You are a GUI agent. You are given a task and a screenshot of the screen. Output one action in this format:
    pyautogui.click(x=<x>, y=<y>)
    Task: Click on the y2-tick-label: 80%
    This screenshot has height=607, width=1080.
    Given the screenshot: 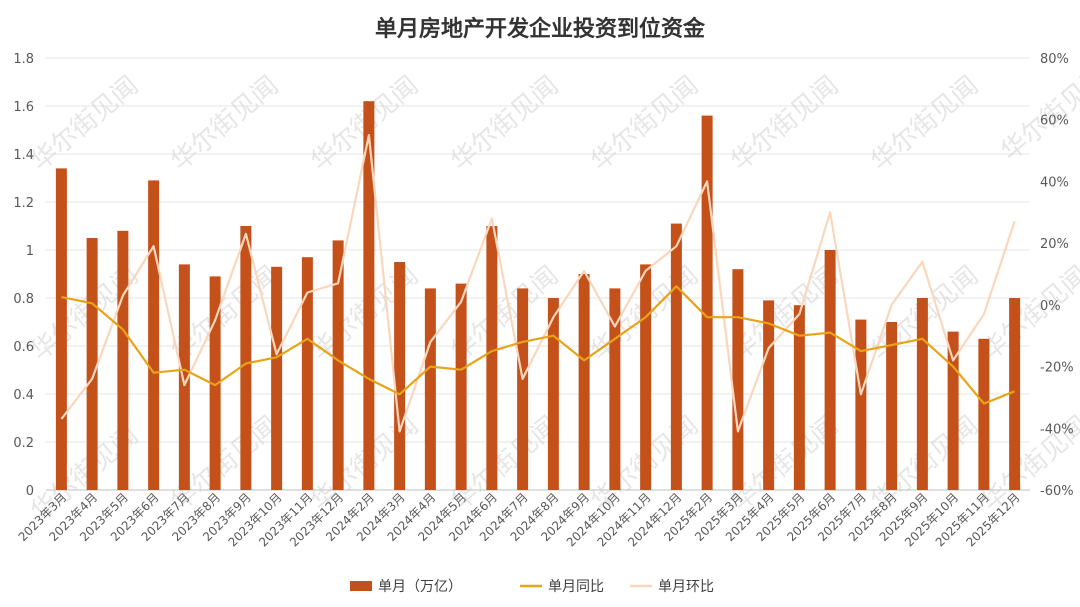 What is the action you would take?
    pyautogui.click(x=1054, y=59)
    